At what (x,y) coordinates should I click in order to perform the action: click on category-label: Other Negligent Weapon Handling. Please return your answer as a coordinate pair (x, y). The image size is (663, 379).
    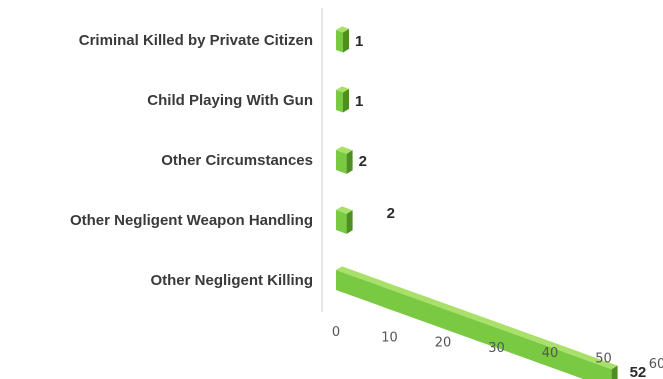
    Looking at the image, I should click on (191, 220).